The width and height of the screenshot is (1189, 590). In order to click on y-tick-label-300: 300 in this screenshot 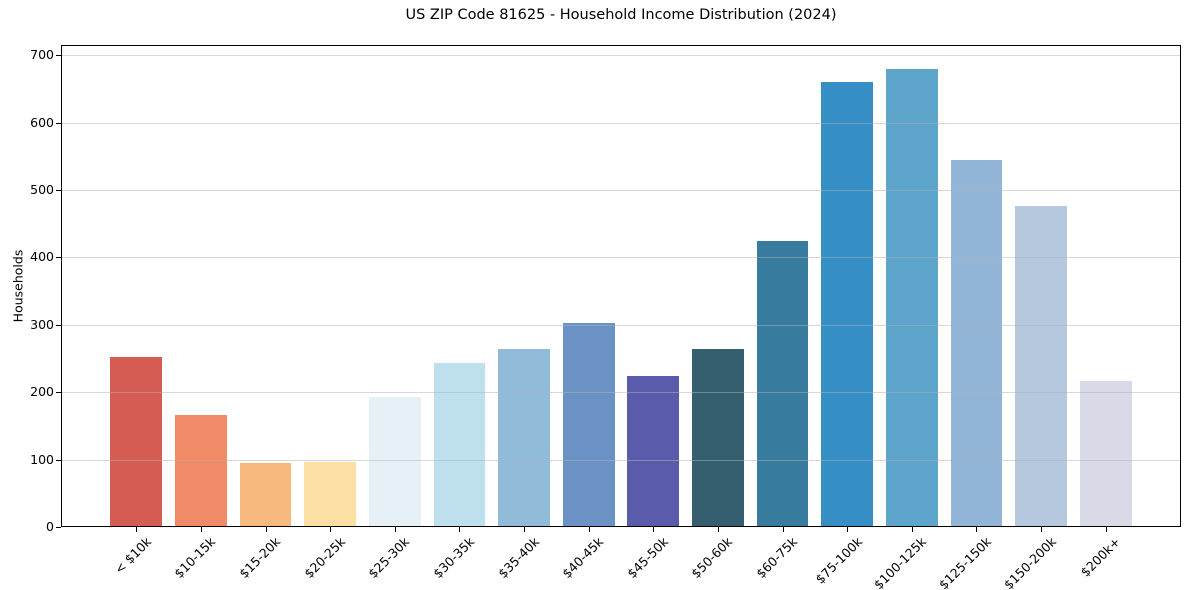, I will do `click(42, 324)`.